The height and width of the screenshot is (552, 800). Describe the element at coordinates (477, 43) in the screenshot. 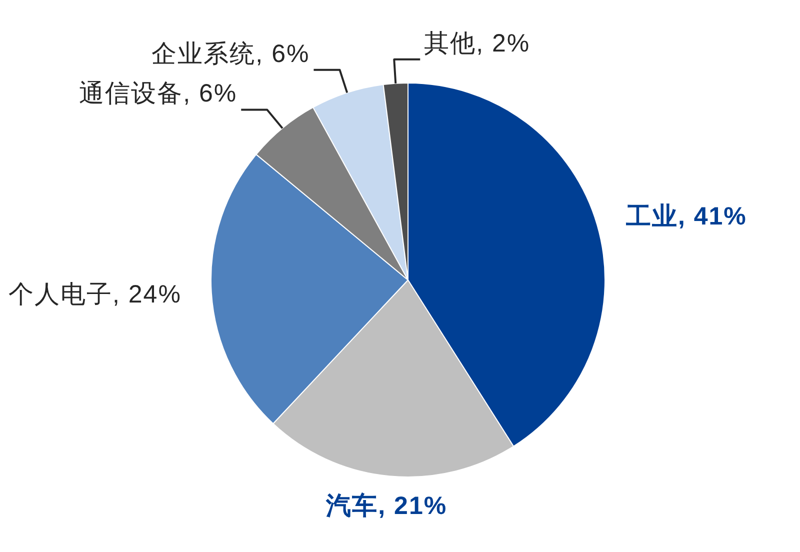

I see `slice-label: 其他, 2%` at that location.